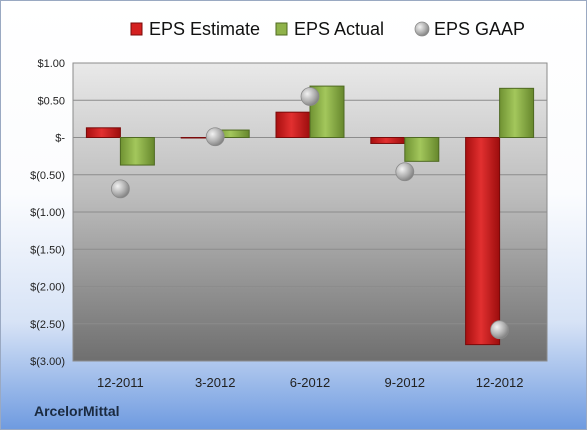 The image size is (587, 431). What do you see at coordinates (281, 29) in the screenshot?
I see `legend-actual-swatch` at bounding box center [281, 29].